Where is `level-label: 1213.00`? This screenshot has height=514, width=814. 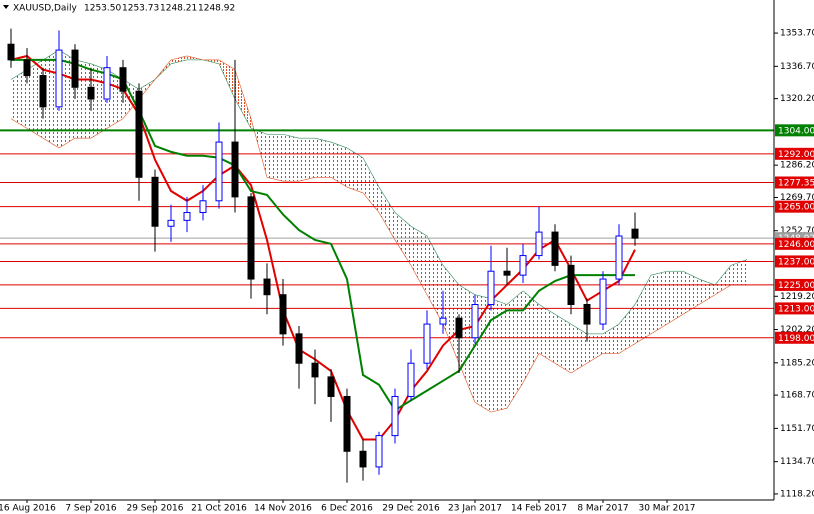
level-label: 1213.00 is located at coordinates (796, 309).